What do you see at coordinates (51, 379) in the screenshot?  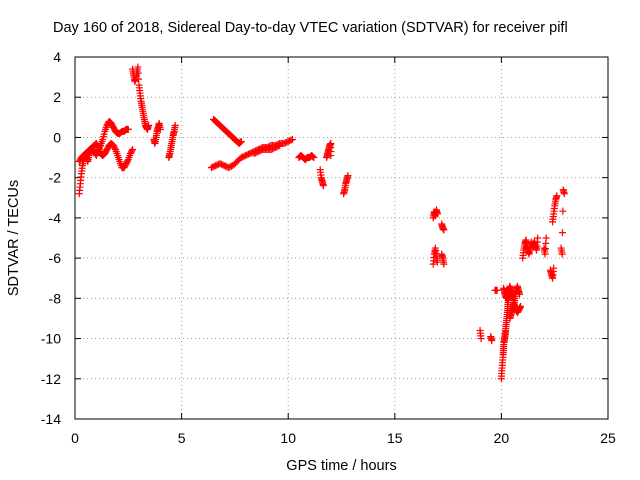 I see `y-tick-label: -12` at bounding box center [51, 379].